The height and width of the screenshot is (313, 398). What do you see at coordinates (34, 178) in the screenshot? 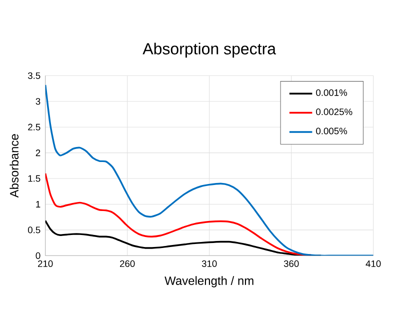
I see `y-tick-label: 1.5` at bounding box center [34, 178].